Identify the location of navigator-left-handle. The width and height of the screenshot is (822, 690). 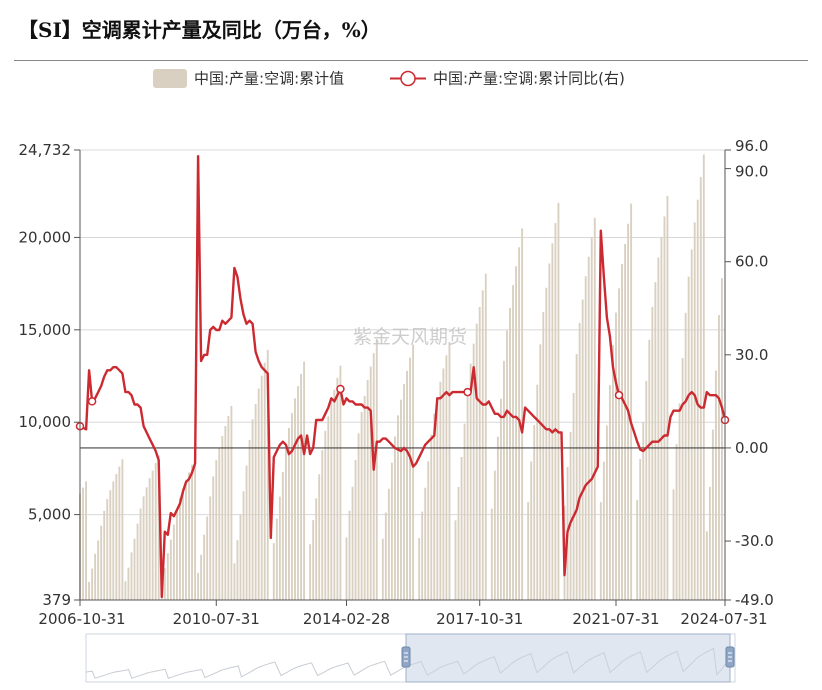
(406, 657).